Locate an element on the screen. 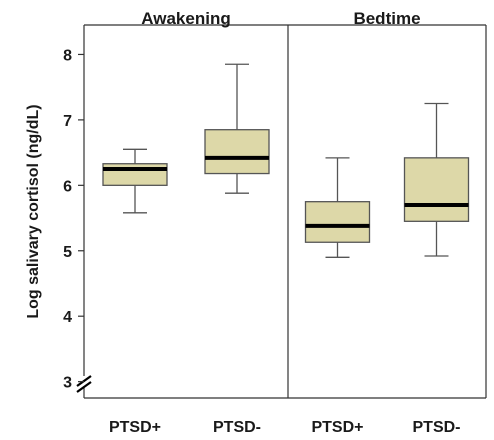 The width and height of the screenshot is (494, 440). y-tick-label: 6 is located at coordinates (67, 186).